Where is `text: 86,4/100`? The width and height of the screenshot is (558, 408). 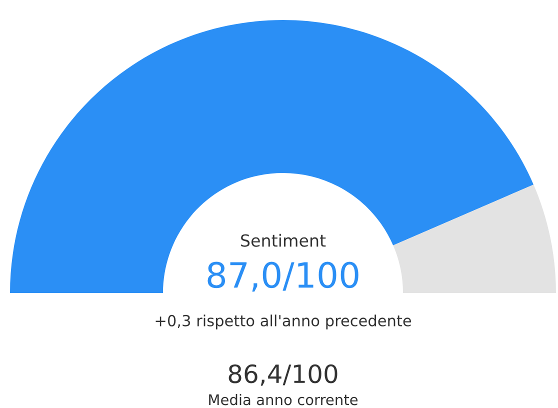 text: 86,4/100 is located at coordinates (283, 375).